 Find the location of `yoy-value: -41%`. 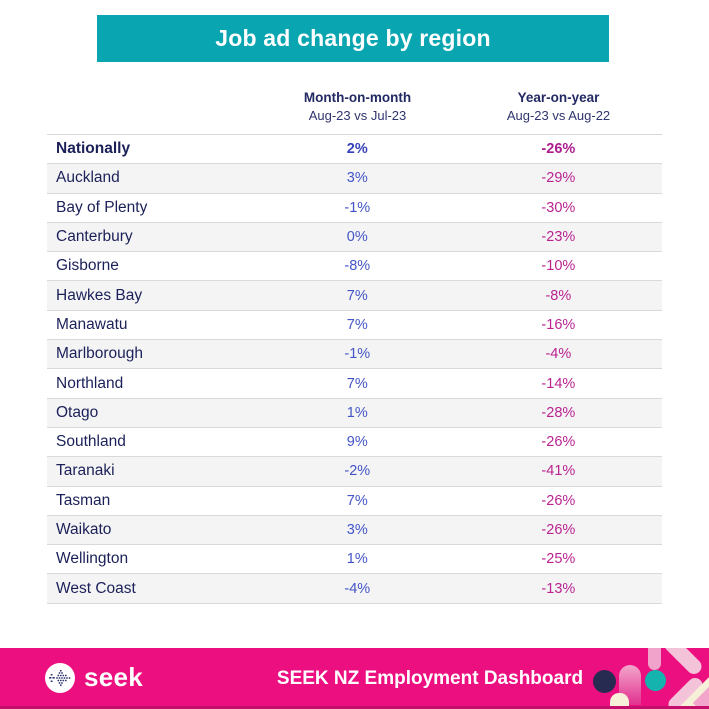

yoy-value: -41% is located at coordinates (558, 471).